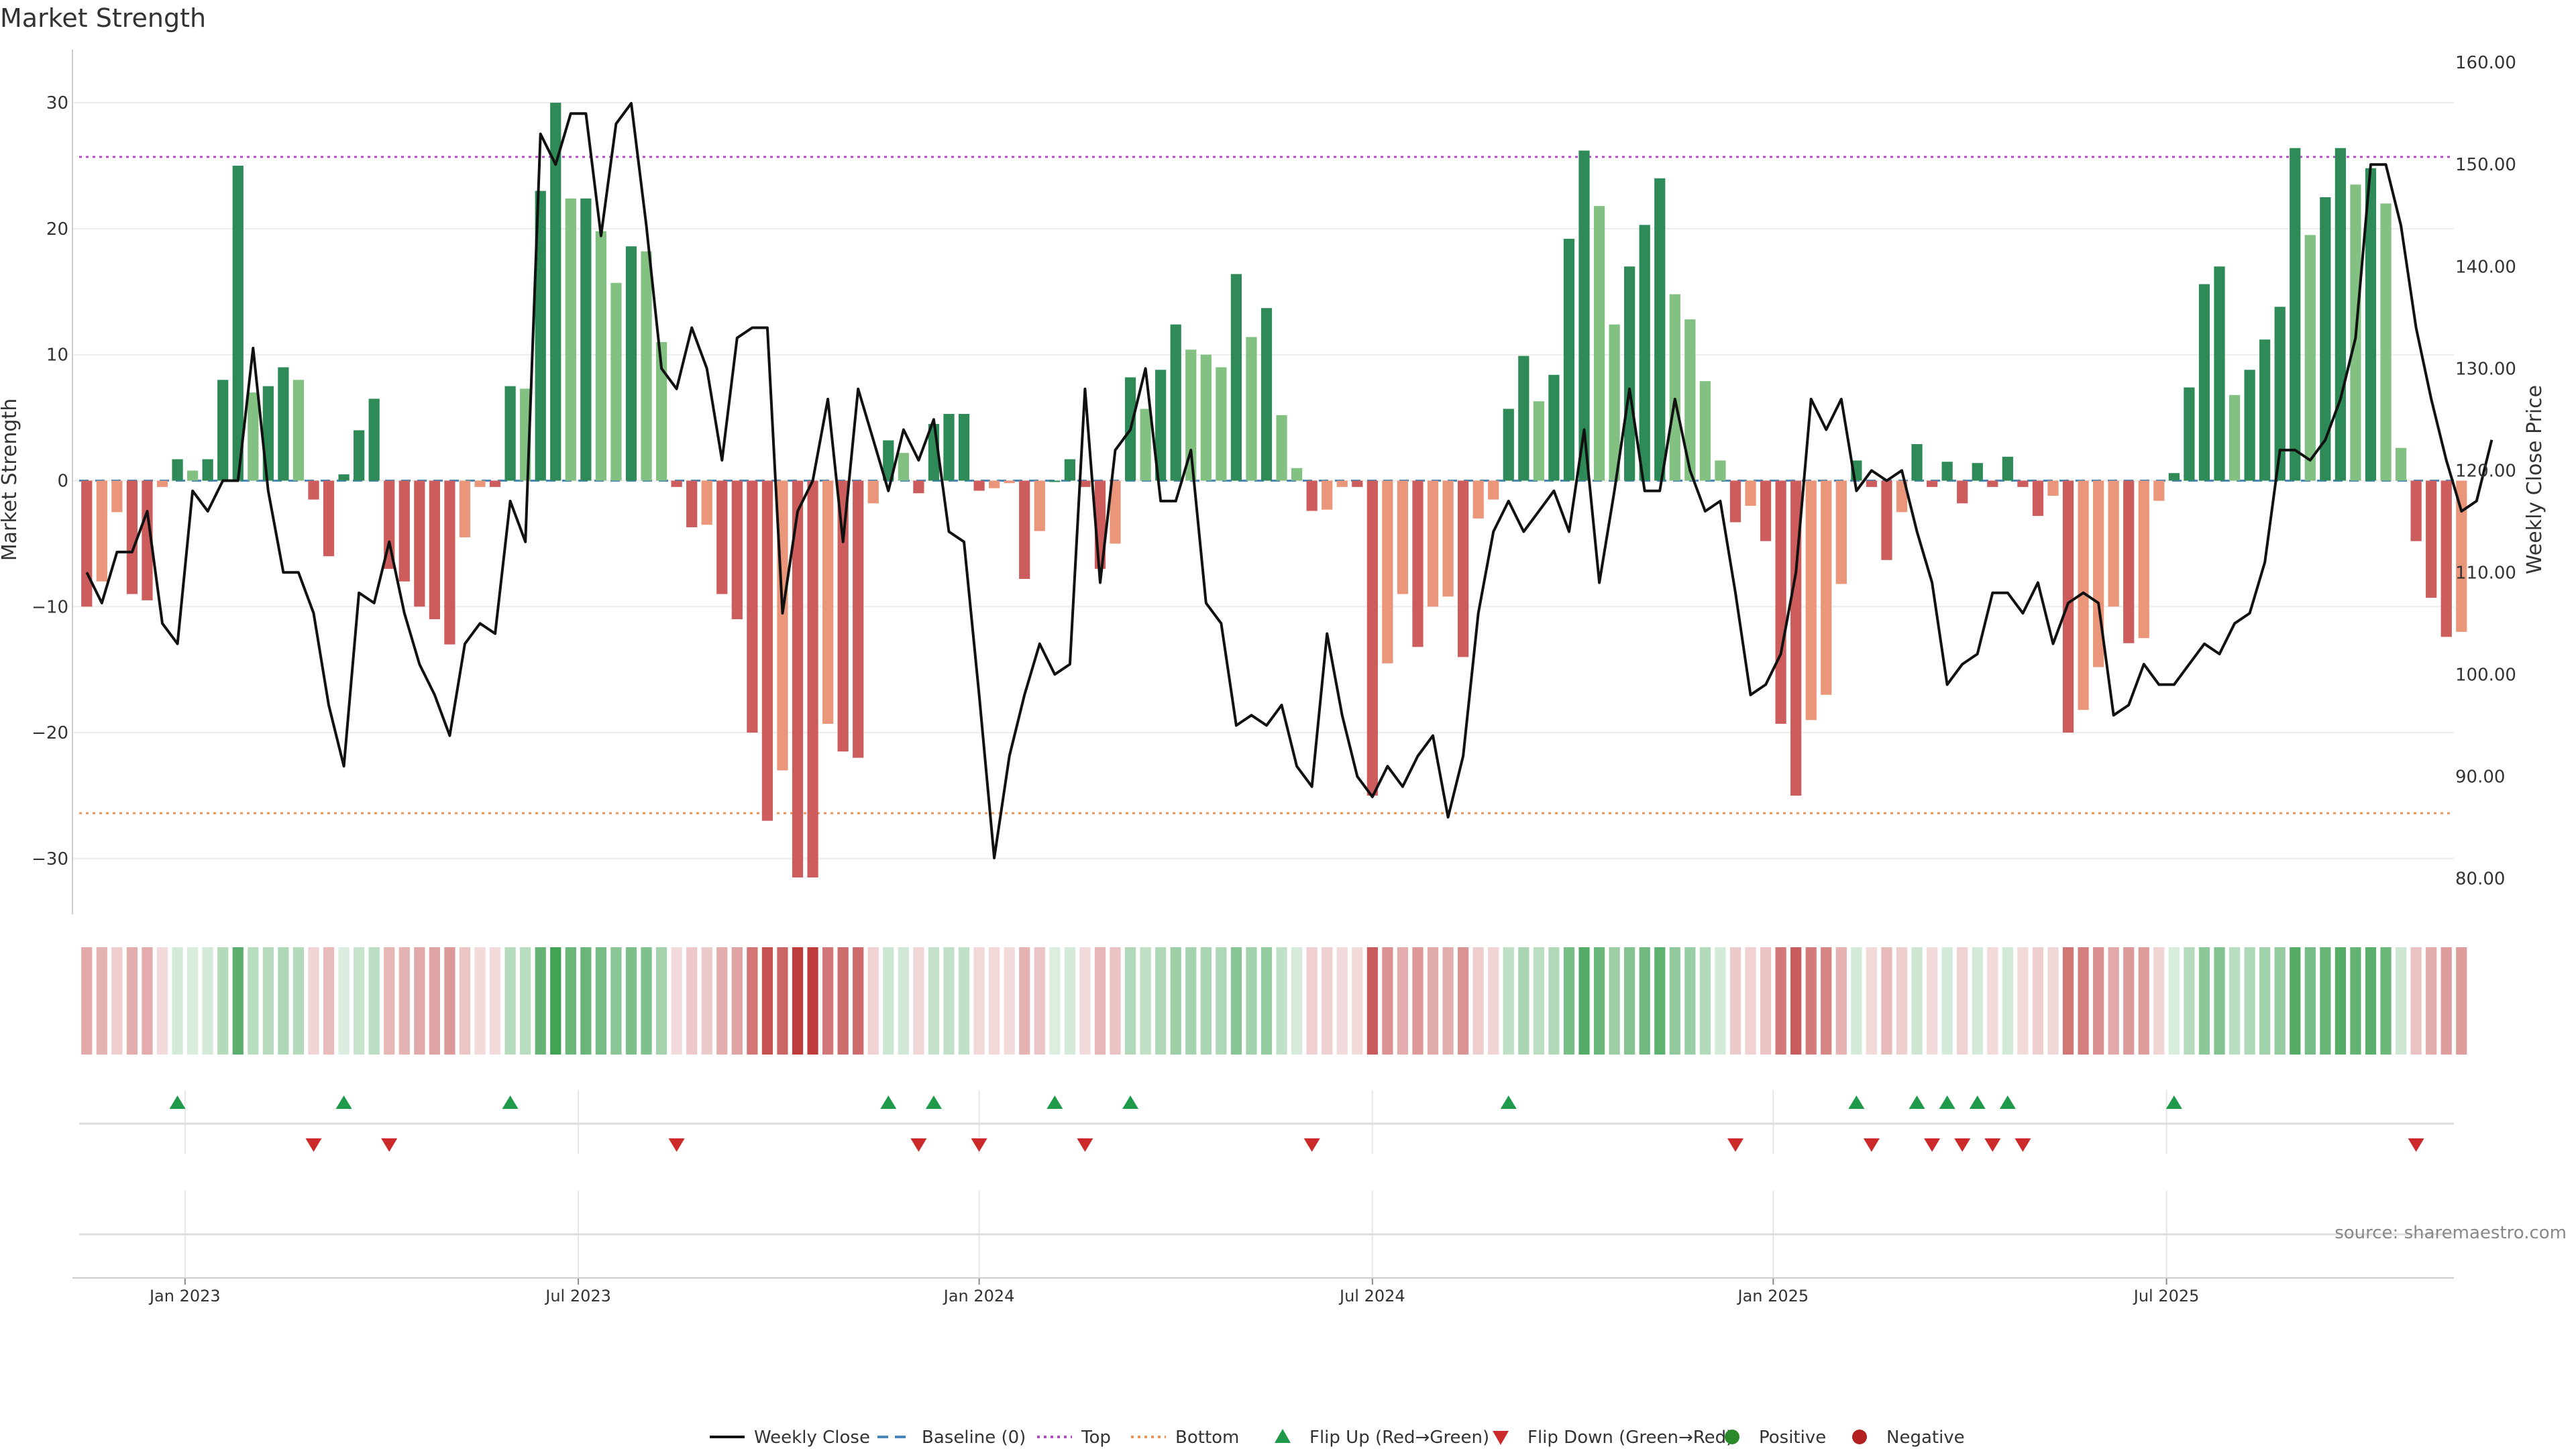  What do you see at coordinates (1859, 1437) in the screenshot?
I see `legend-swatch-dot` at bounding box center [1859, 1437].